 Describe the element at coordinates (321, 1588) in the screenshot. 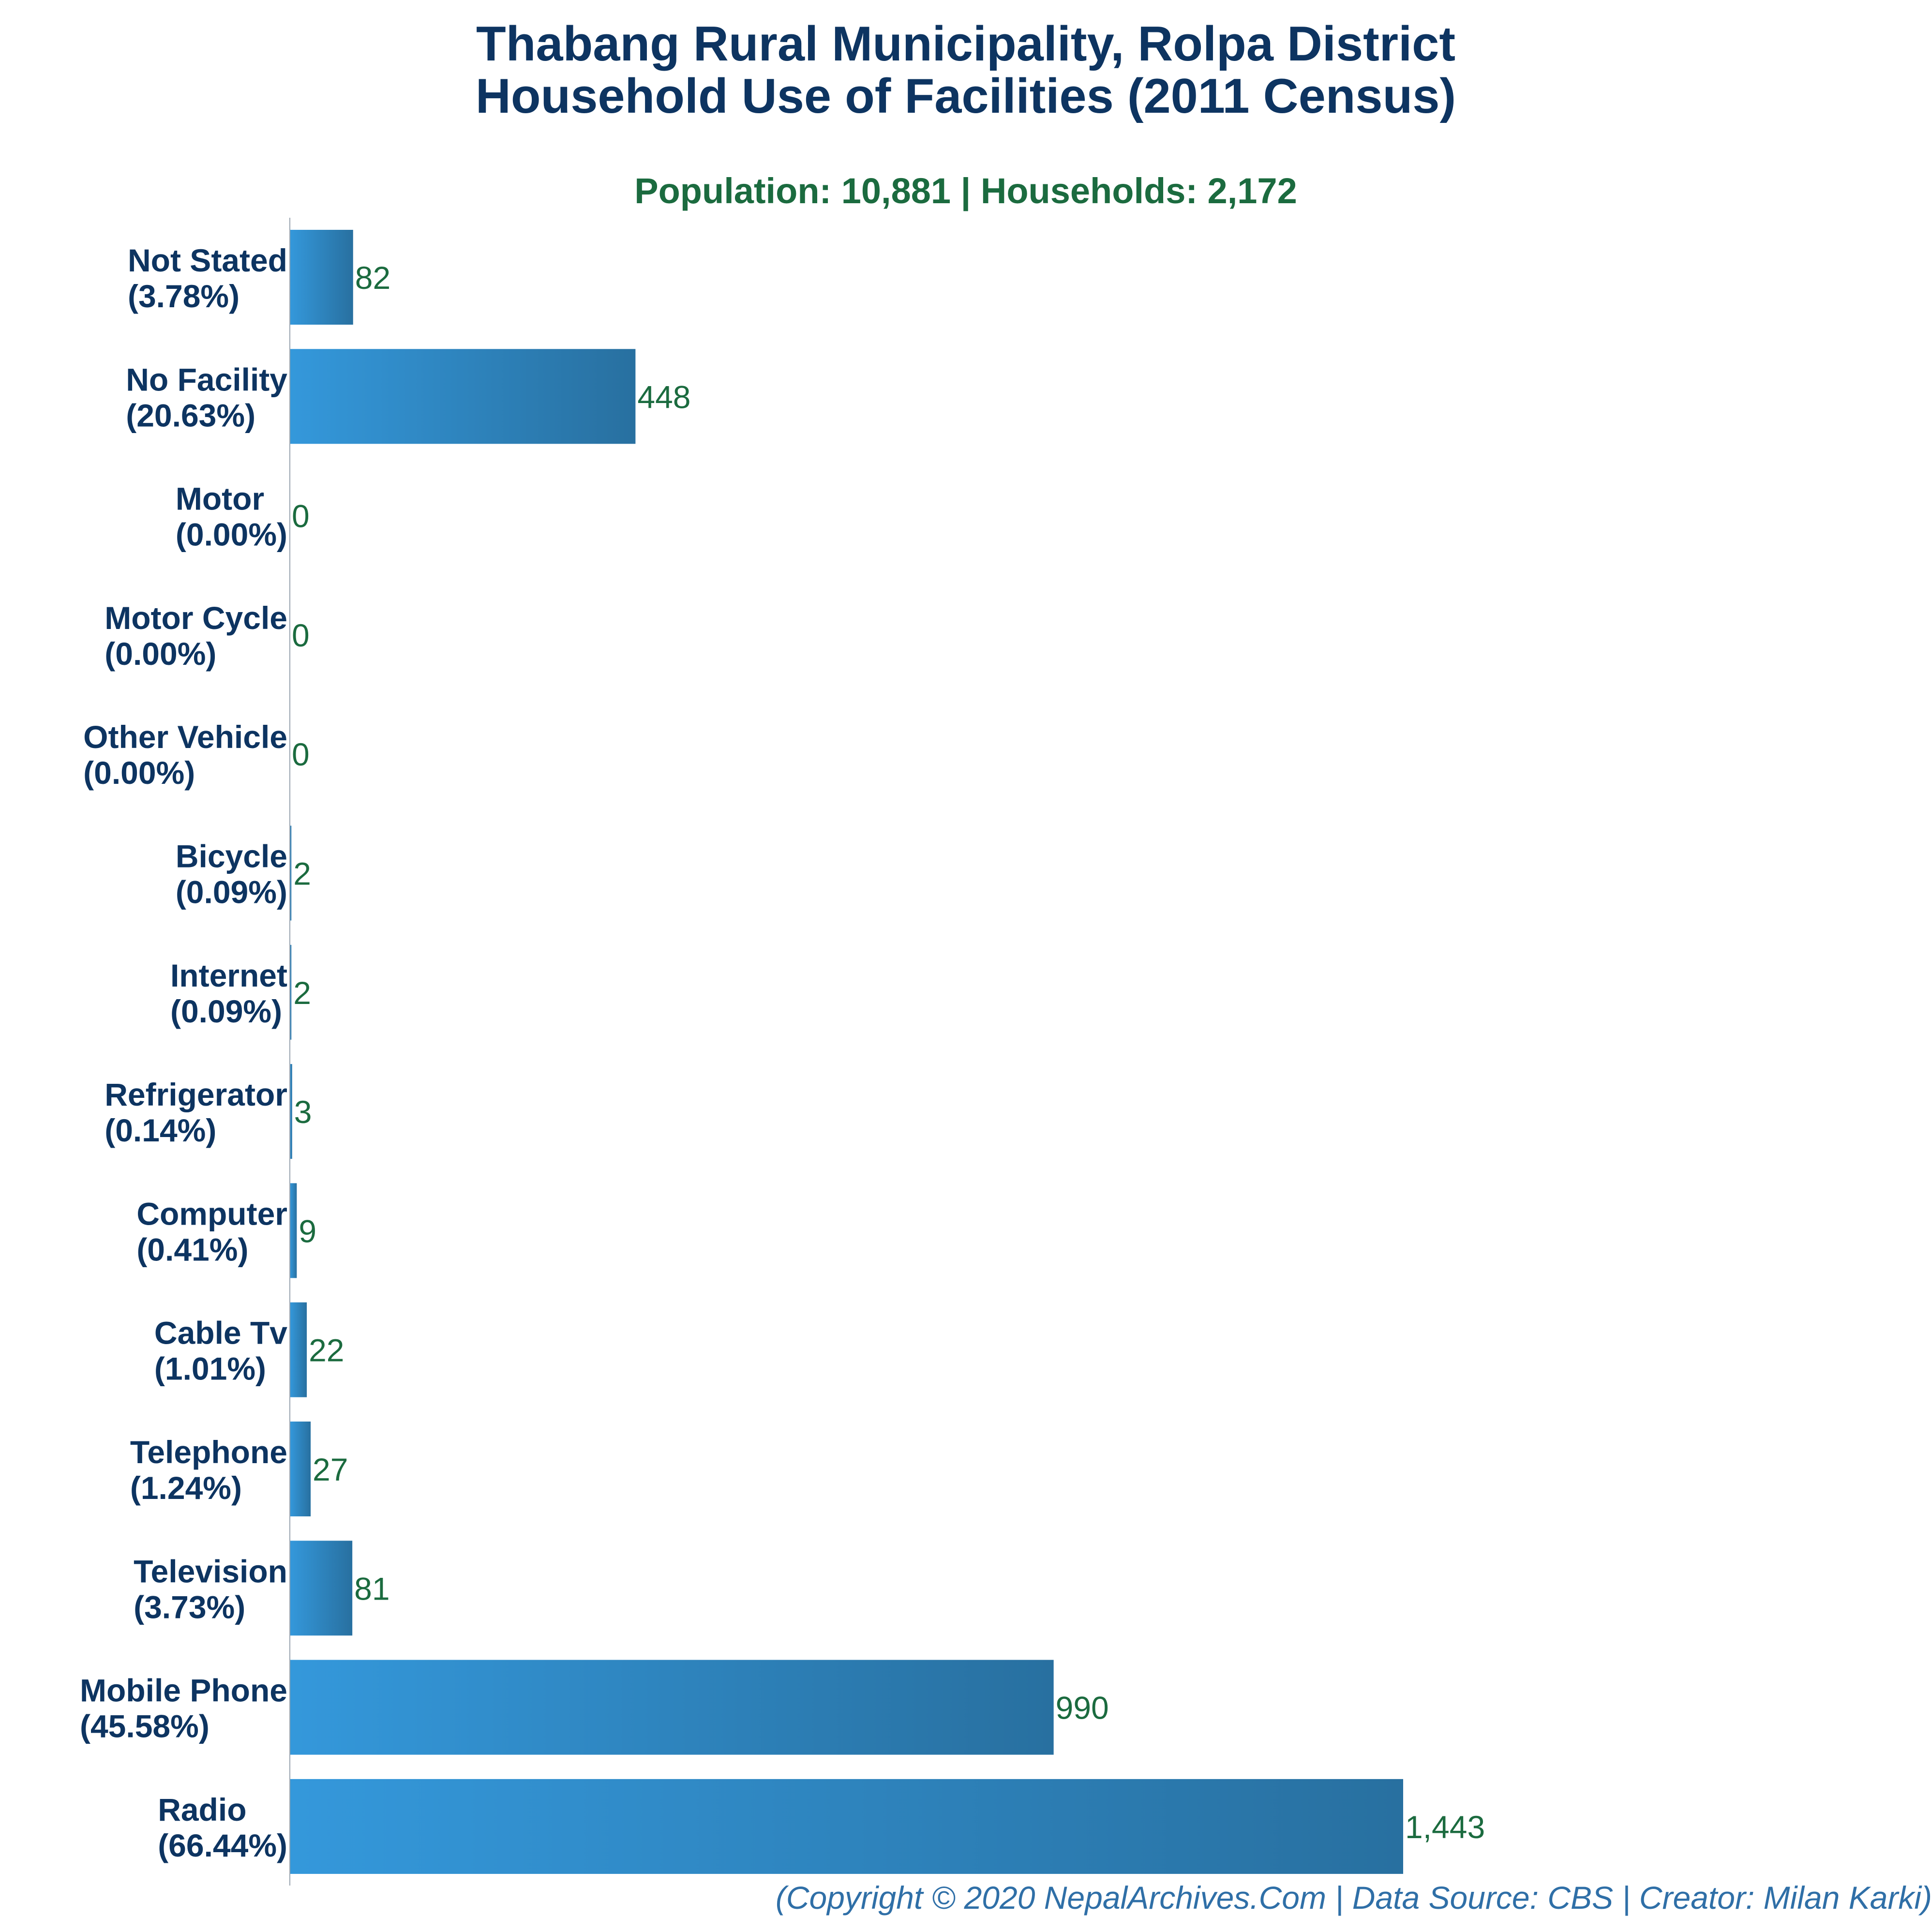

I see `bar-television` at that location.